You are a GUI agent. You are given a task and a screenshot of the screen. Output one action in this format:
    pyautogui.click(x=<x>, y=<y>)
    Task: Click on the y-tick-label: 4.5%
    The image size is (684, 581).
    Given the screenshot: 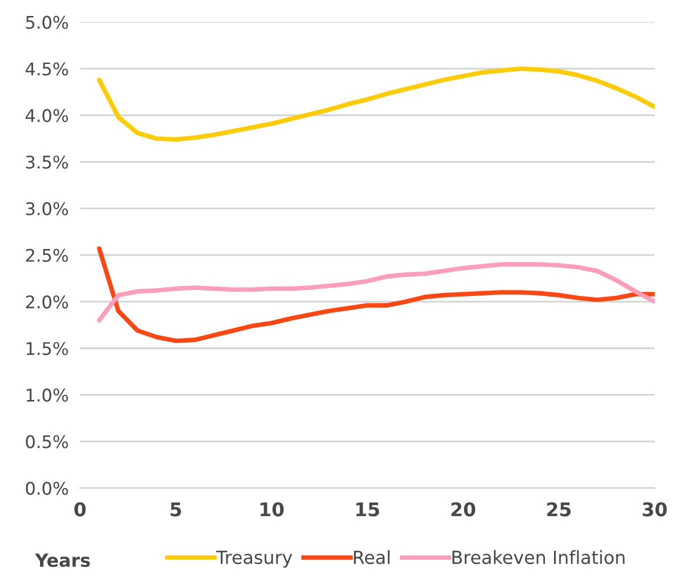 What is the action you would take?
    pyautogui.click(x=47, y=69)
    